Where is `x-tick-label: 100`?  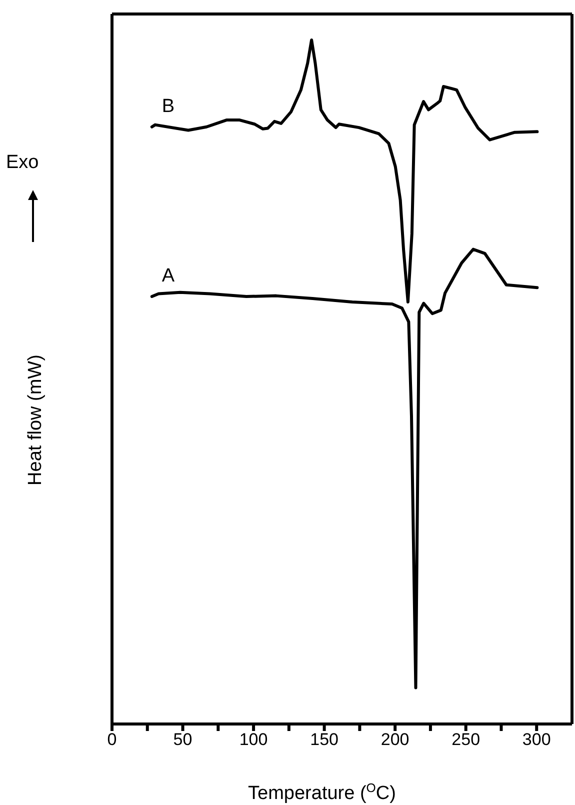
x-tick-label: 100 is located at coordinates (253, 740).